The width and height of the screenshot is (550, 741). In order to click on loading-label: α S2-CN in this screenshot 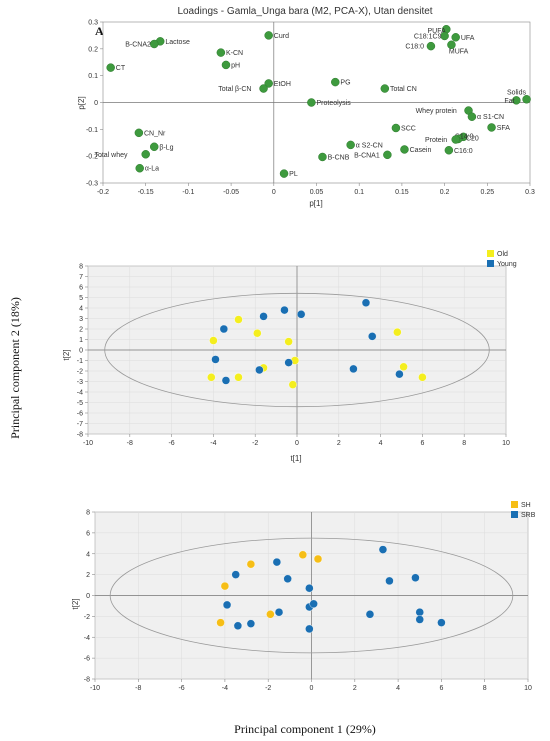, I will do `click(369, 145)`.